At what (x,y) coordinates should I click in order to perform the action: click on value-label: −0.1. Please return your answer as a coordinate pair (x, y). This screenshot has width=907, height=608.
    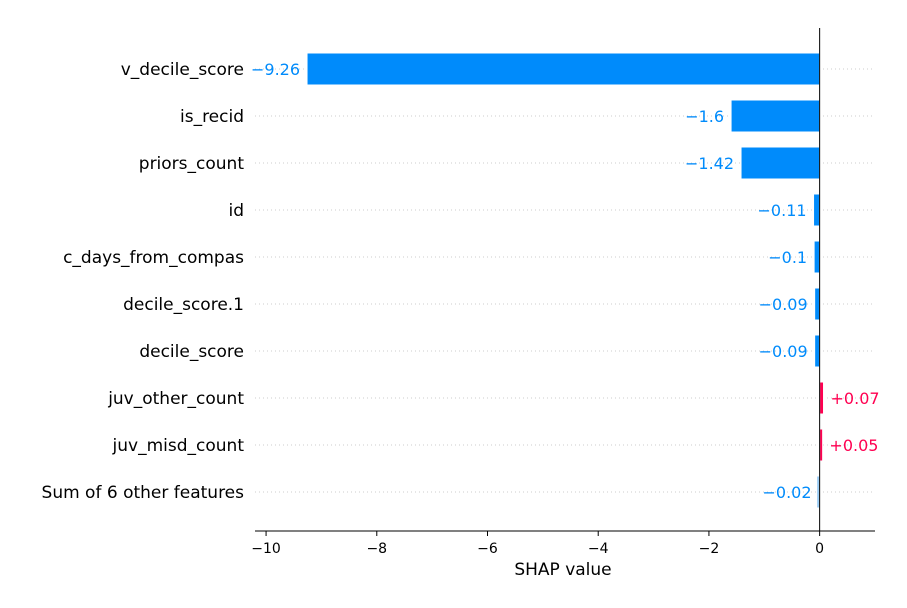
    Looking at the image, I should click on (787, 257).